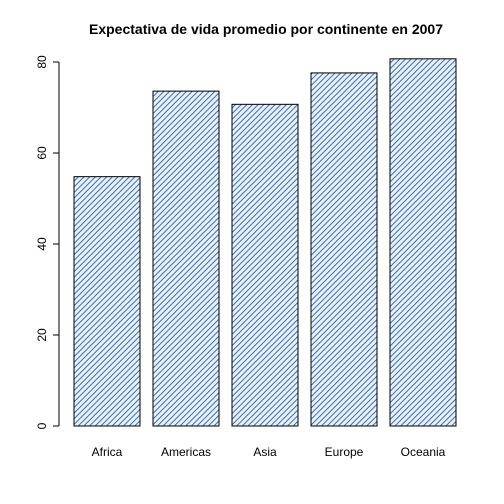 This screenshot has height=504, width=504. I want to click on y-tick-label: 60, so click(42, 153).